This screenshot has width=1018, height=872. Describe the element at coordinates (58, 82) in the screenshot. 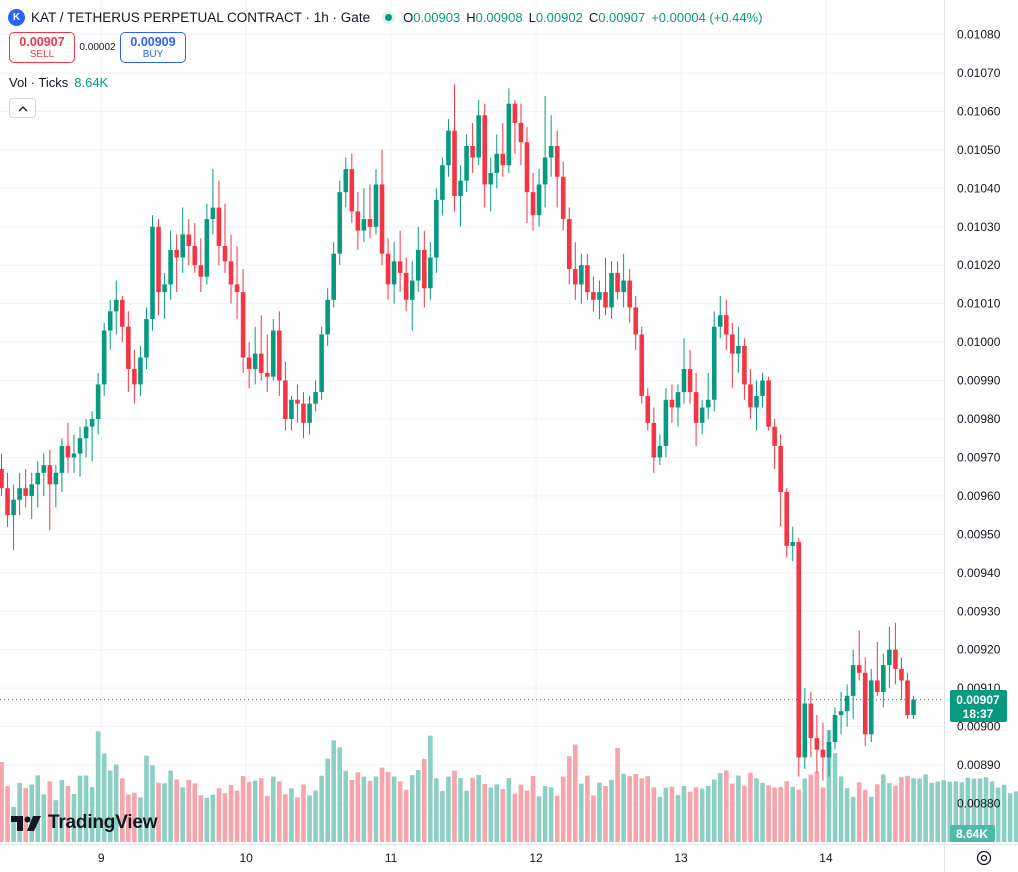

I see `volume-legend: Vol · Ticks 8.64K` at that location.